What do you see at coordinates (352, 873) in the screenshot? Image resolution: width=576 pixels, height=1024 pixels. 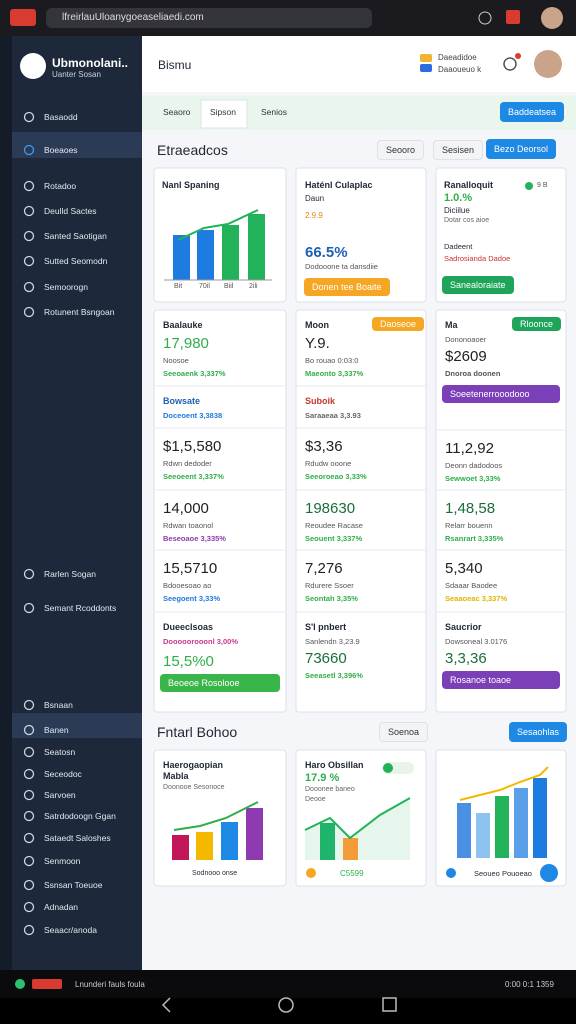 I see `card-footer: C5599` at bounding box center [352, 873].